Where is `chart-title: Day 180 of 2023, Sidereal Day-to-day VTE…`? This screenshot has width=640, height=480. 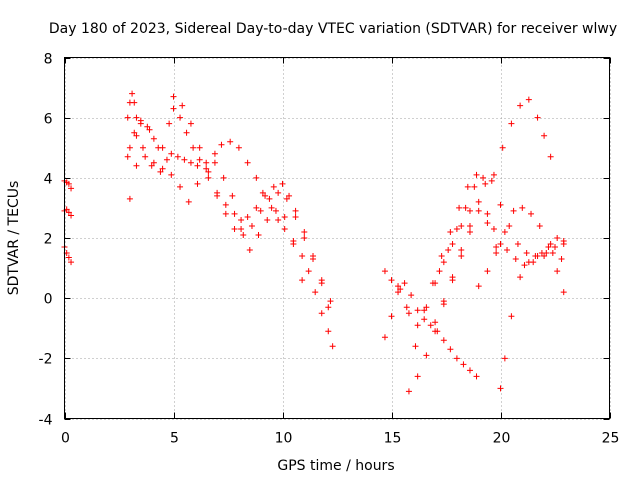
chart-title: Day 180 of 2023, Sidereal Day-to-day VTE… is located at coordinates (333, 29).